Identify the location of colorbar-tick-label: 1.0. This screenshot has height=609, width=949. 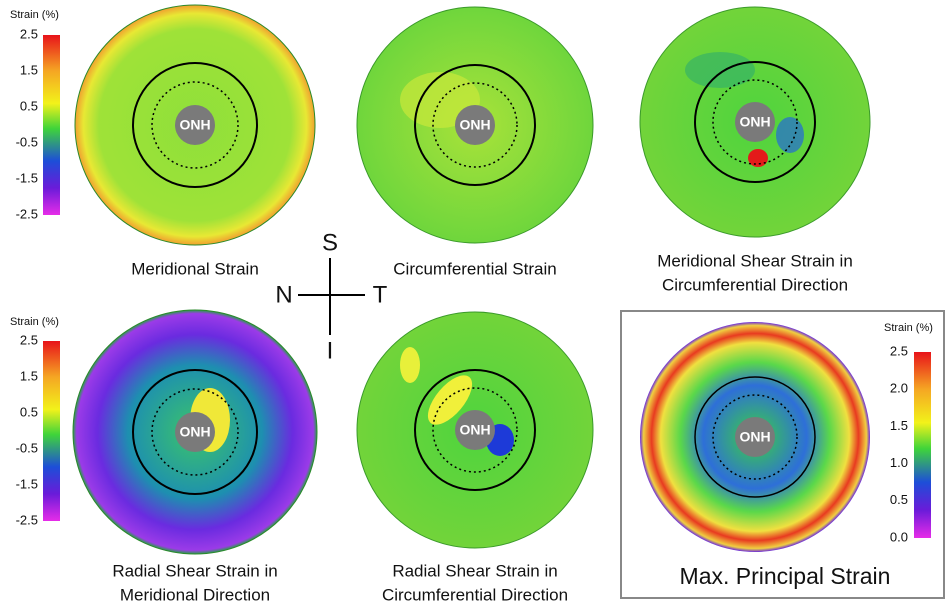
(899, 462).